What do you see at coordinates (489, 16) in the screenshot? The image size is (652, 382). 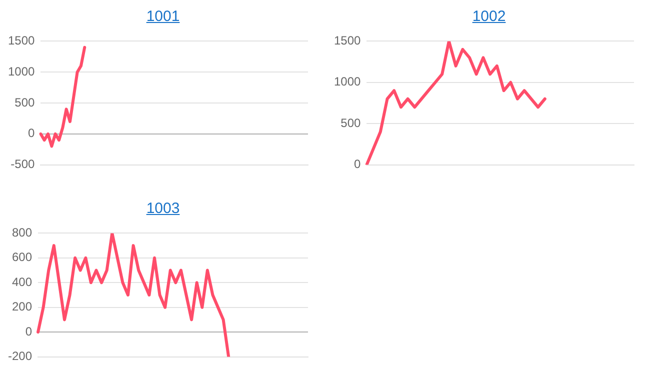 I see `chart-title: 1002` at bounding box center [489, 16].